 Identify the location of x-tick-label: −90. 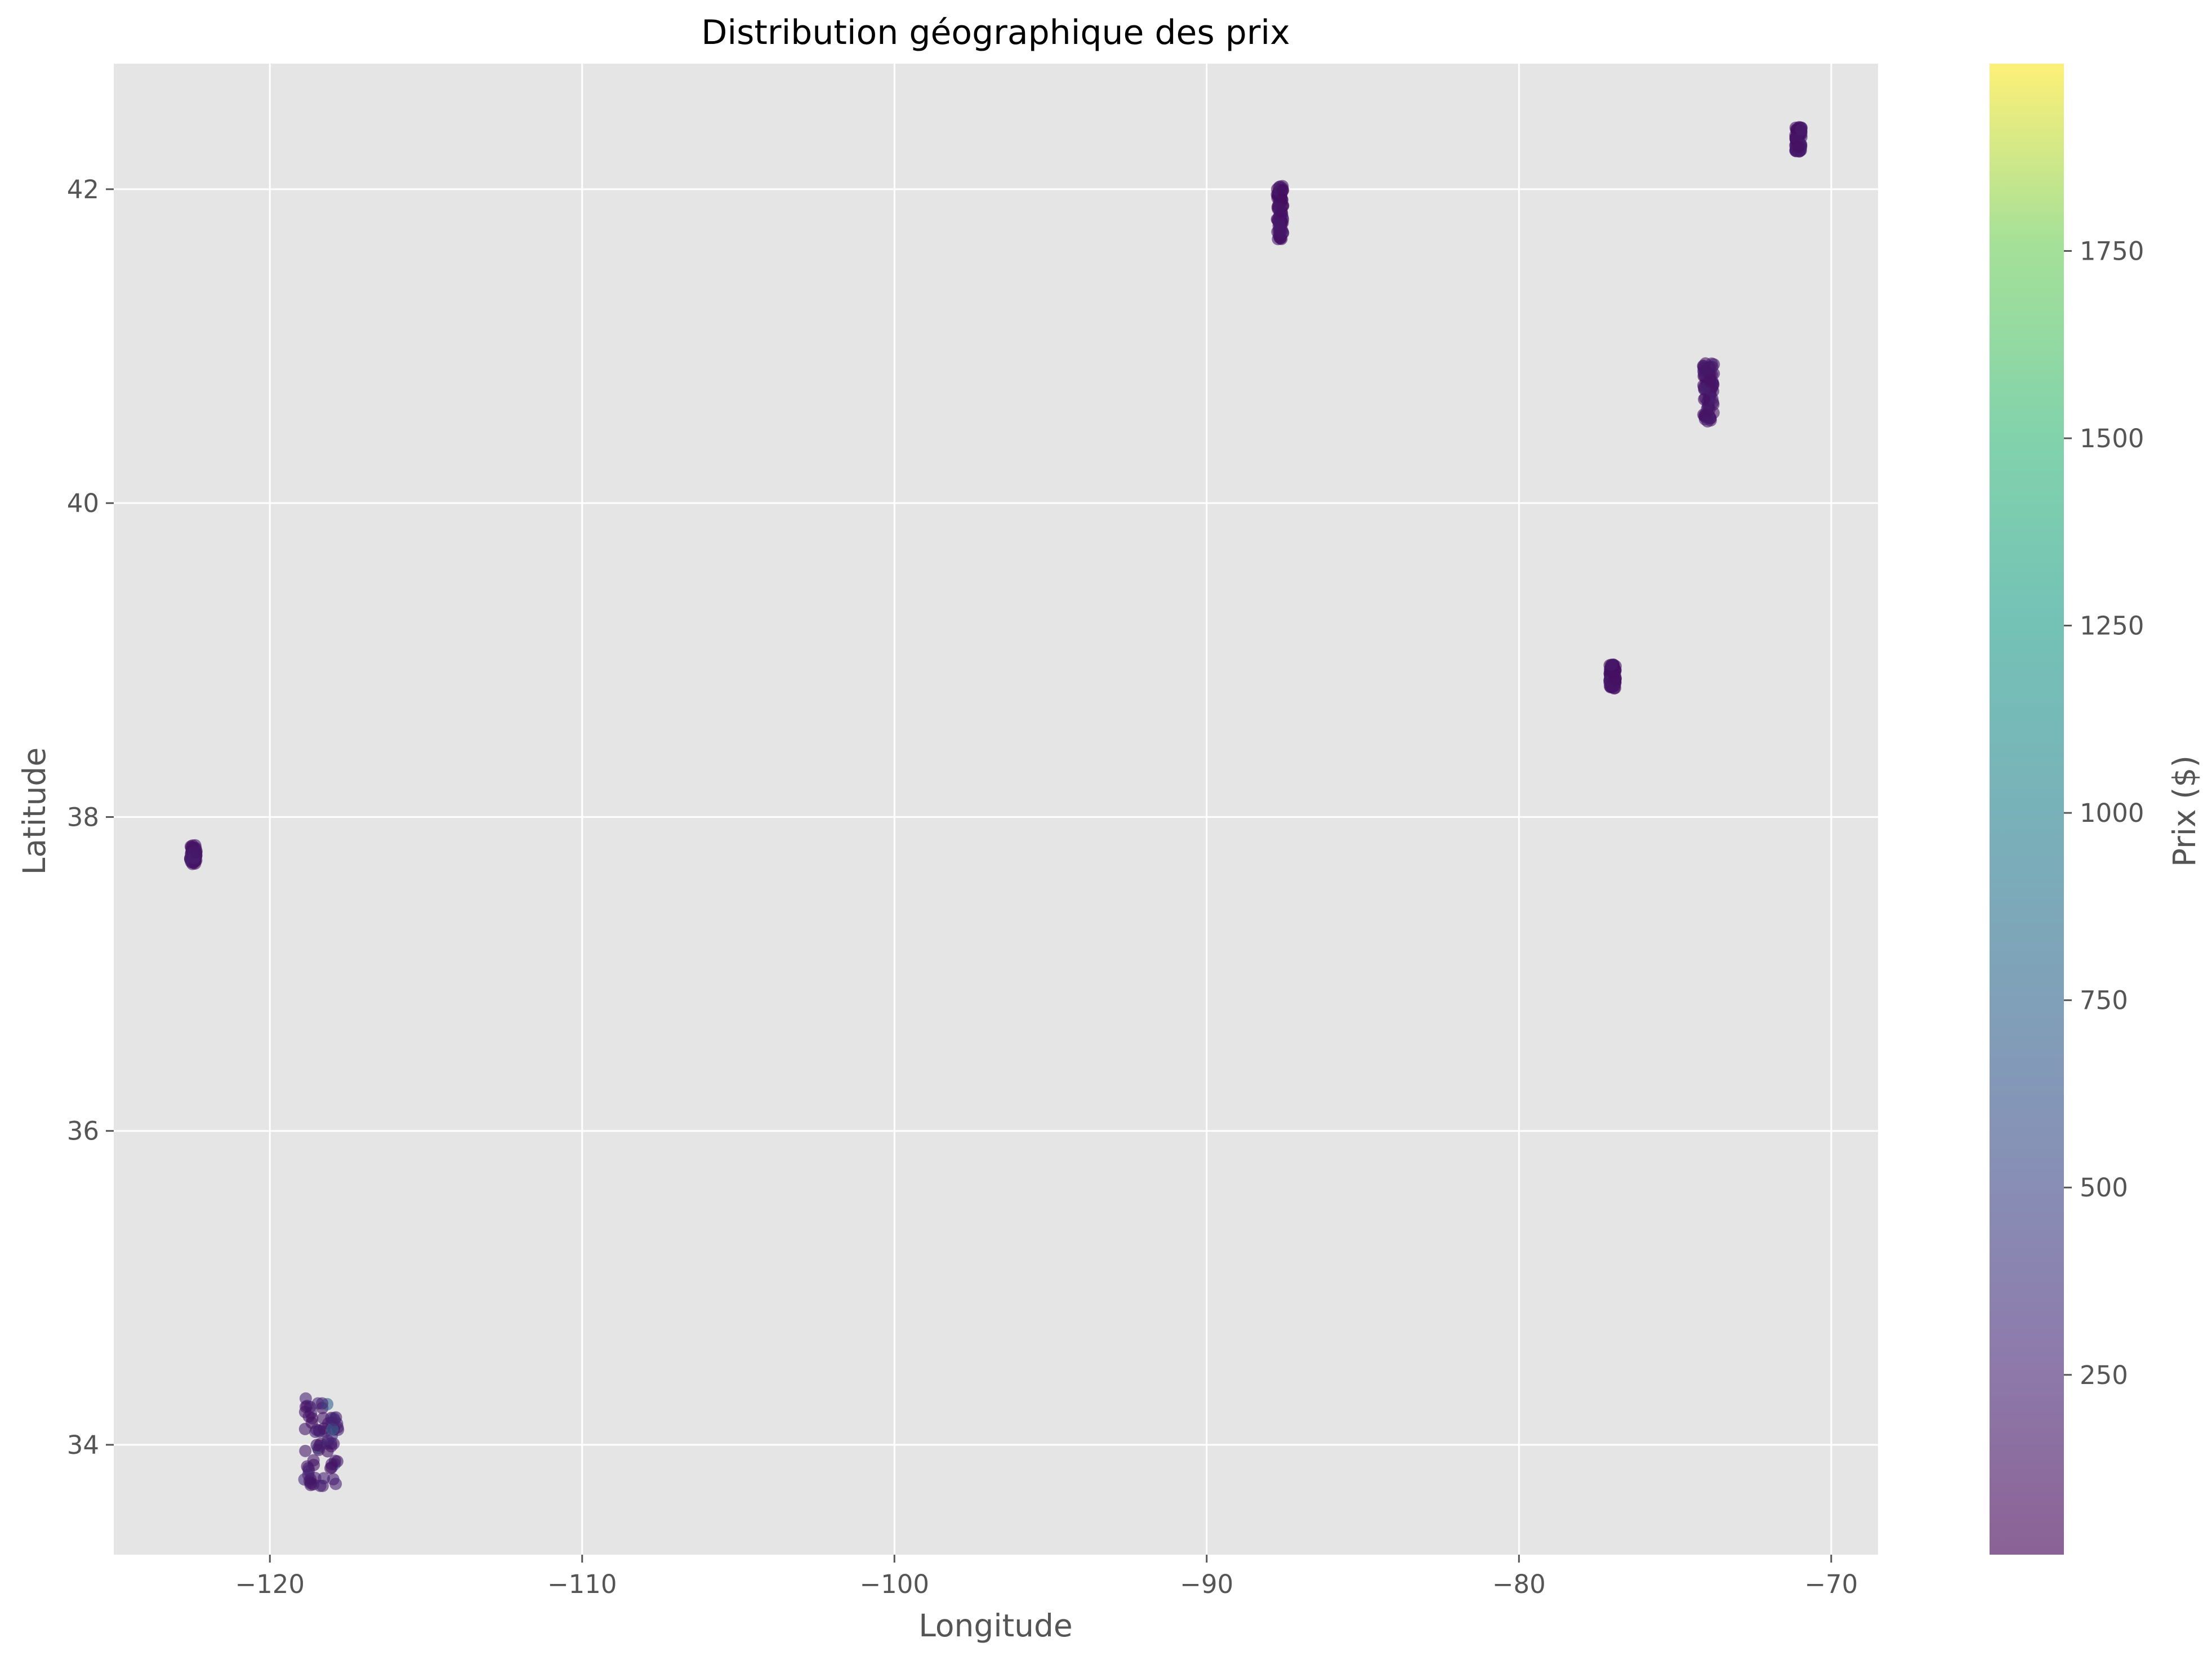
(1206, 1584).